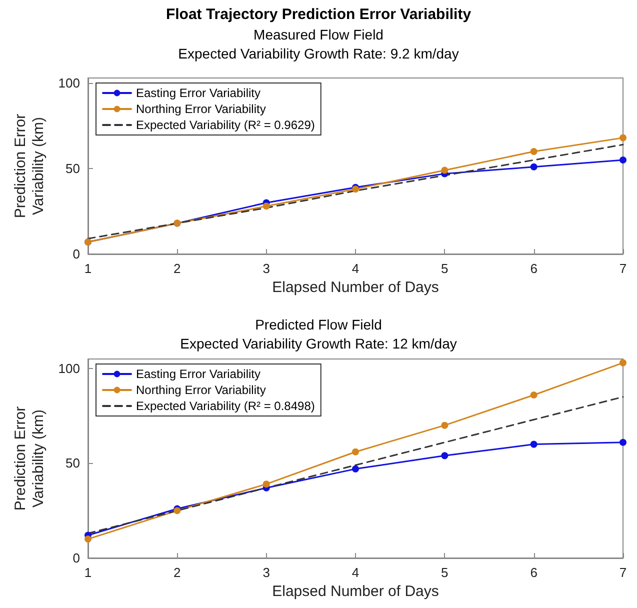 This screenshot has width=637, height=608. Describe the element at coordinates (225, 406) in the screenshot. I see `legend-label: Expected Variability (R² = 0.8498)` at that location.